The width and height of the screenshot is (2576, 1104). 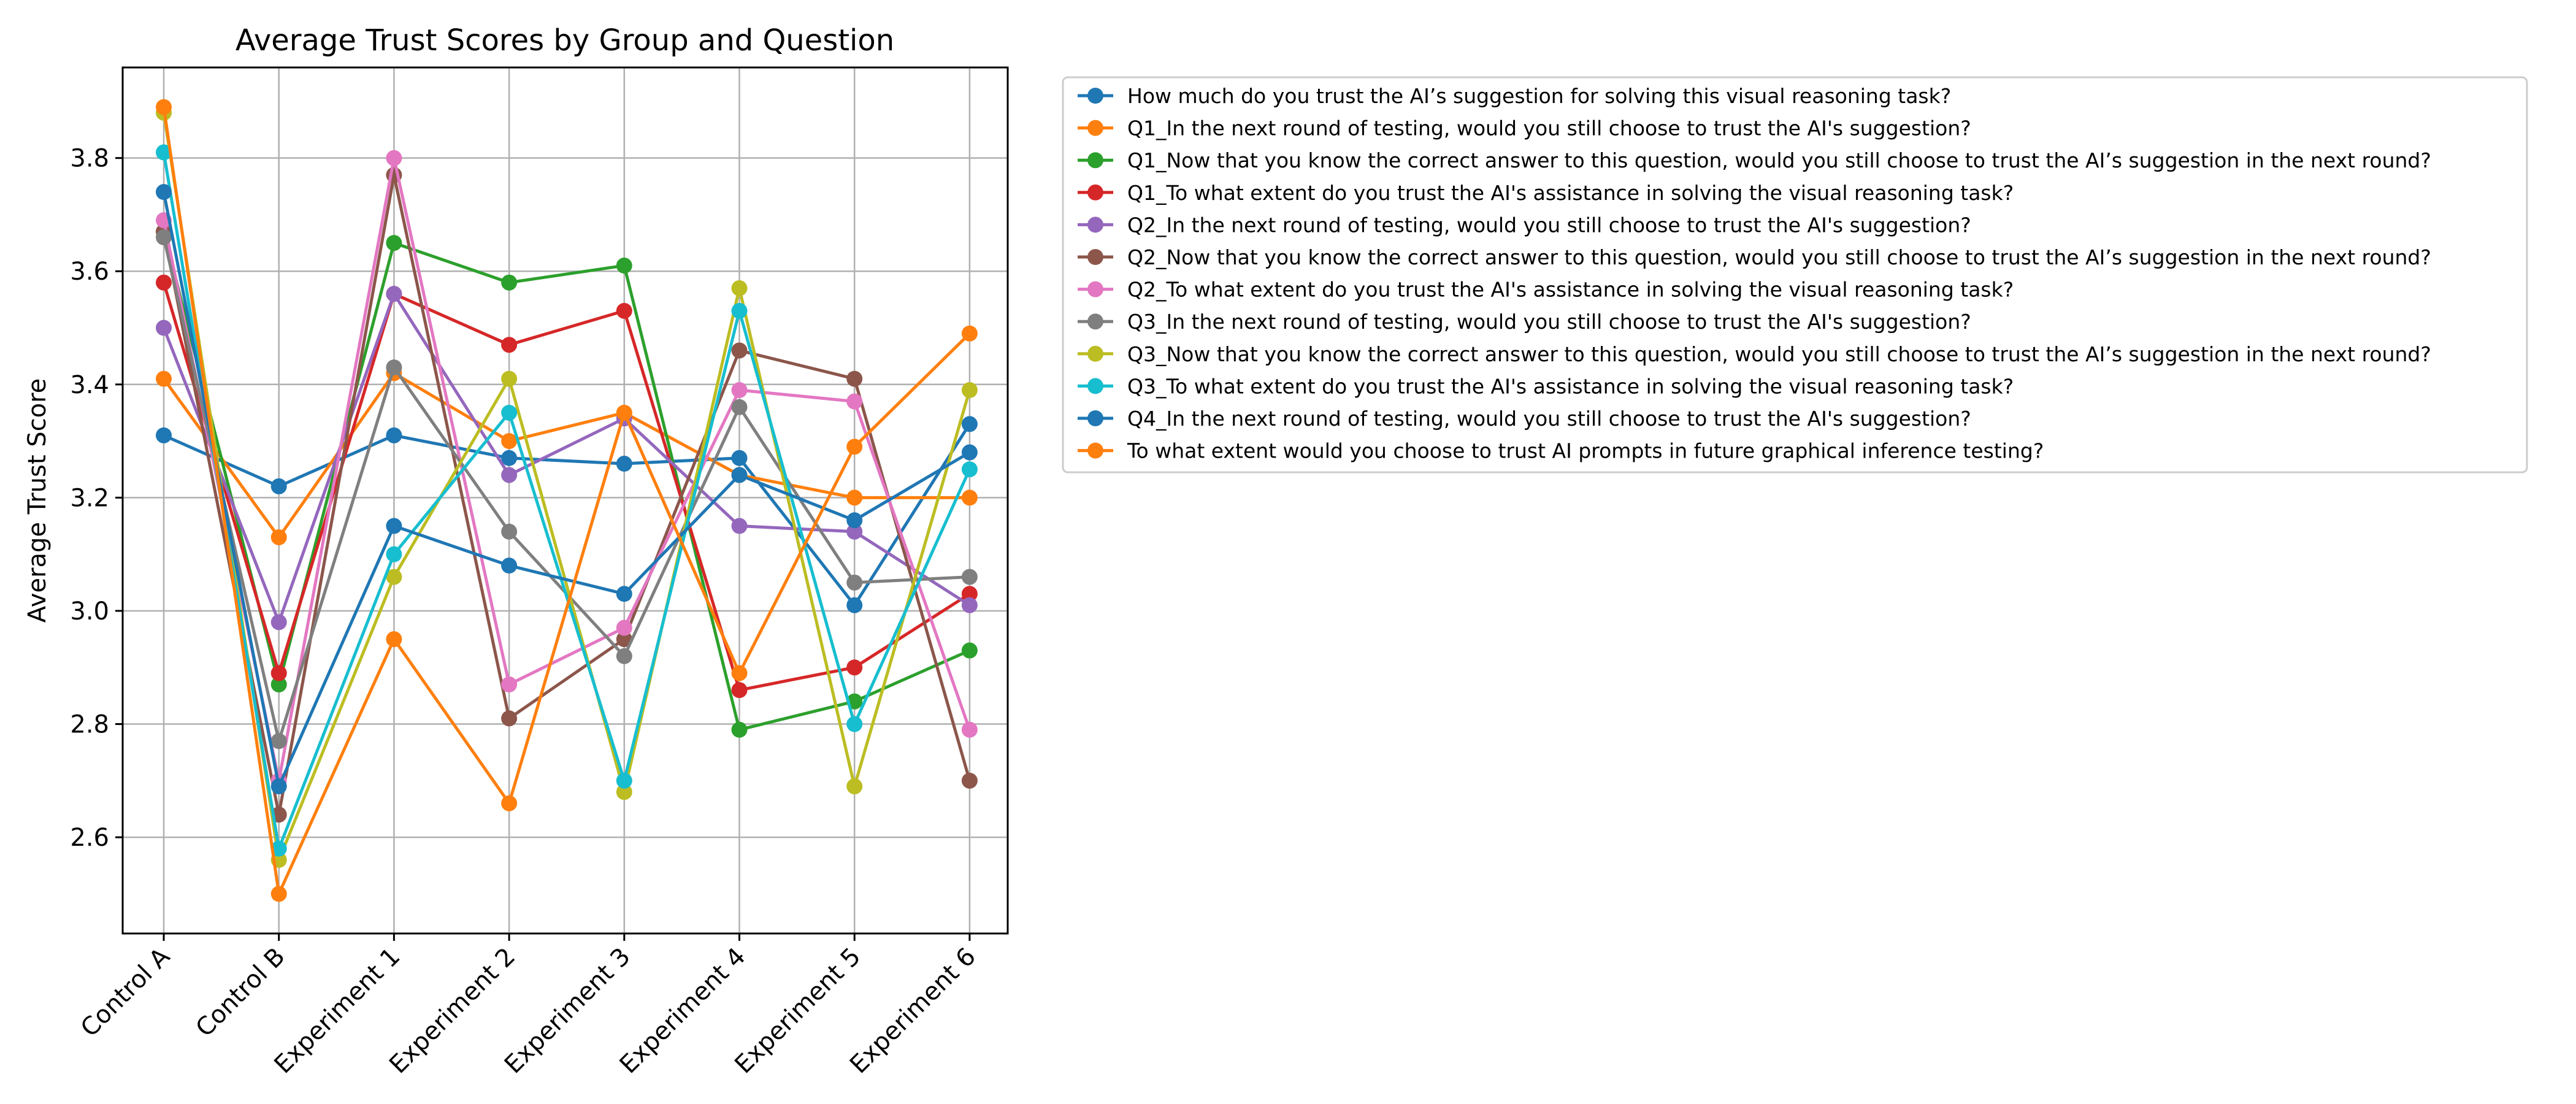 I want to click on y-tick-label: 2.6, so click(x=89, y=838).